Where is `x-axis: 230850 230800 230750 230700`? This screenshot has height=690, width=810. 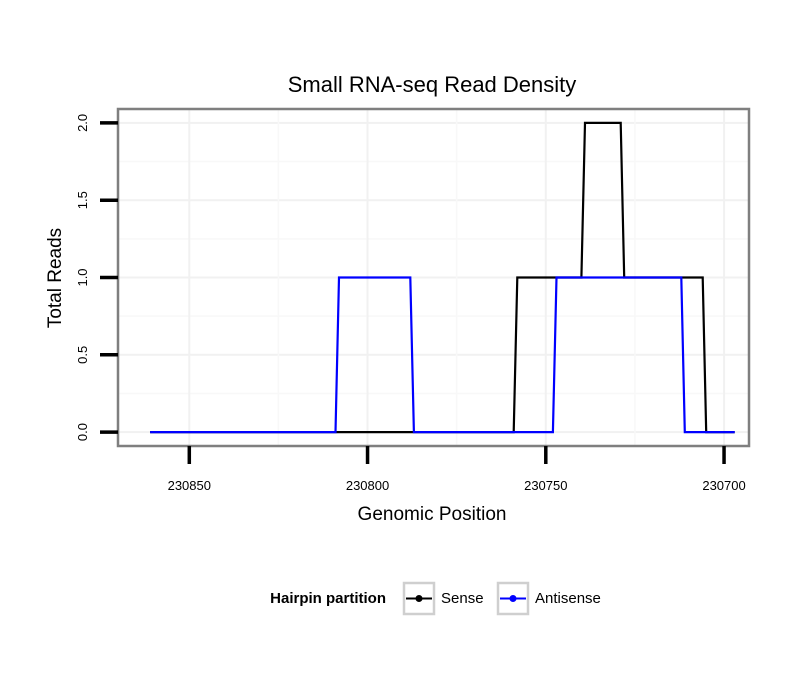
x-axis: 230850 230800 230750 230700 is located at coordinates (457, 469).